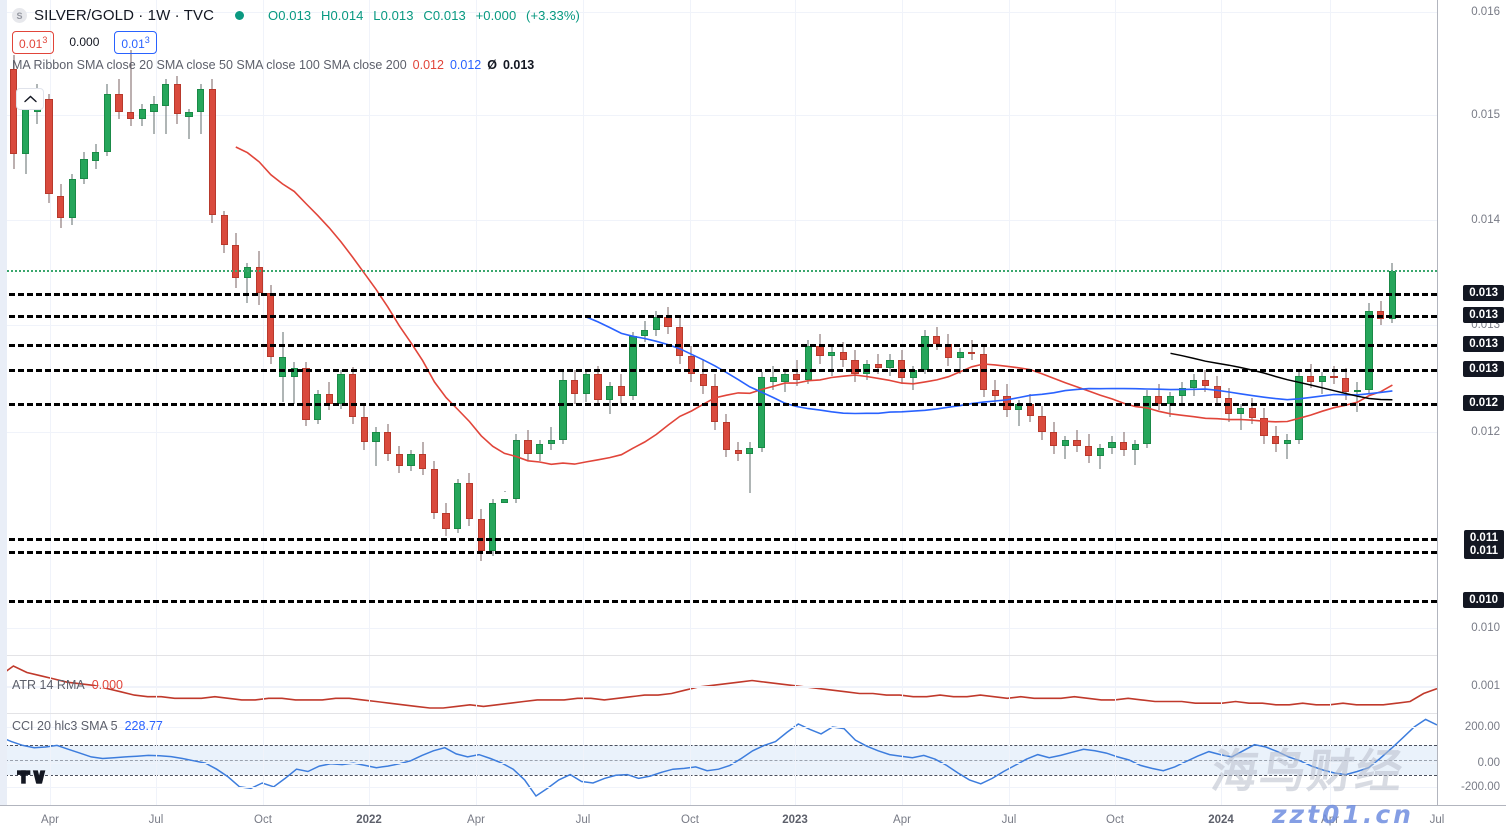  I want to click on pill-upper-value: 0.013, so click(33, 42).